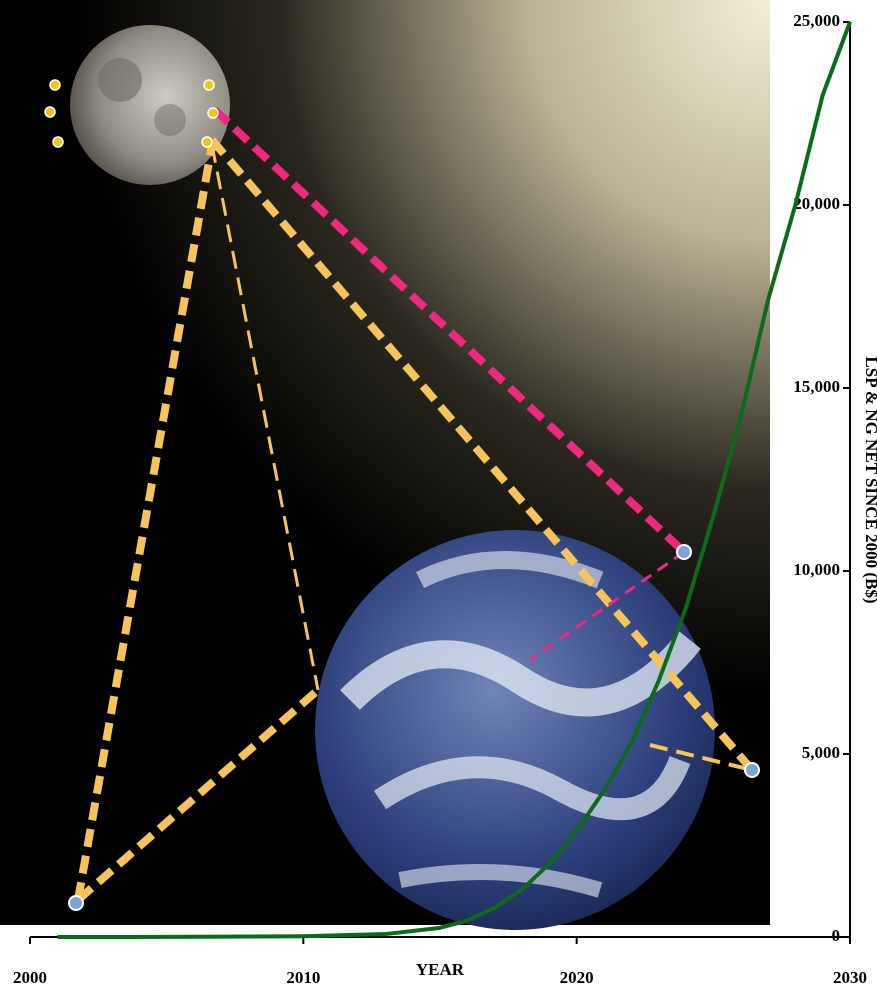 Image resolution: width=877 pixels, height=997 pixels. What do you see at coordinates (836, 935) in the screenshot?
I see `y-tick-label: 0` at bounding box center [836, 935].